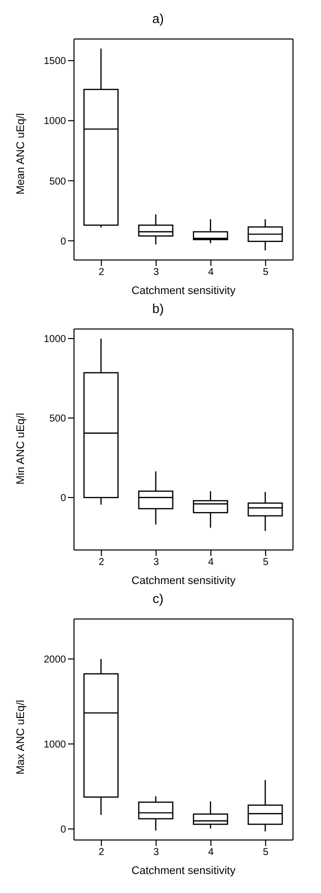 The height and width of the screenshot is (893, 321). I want to click on chart-title: c), so click(158, 599).